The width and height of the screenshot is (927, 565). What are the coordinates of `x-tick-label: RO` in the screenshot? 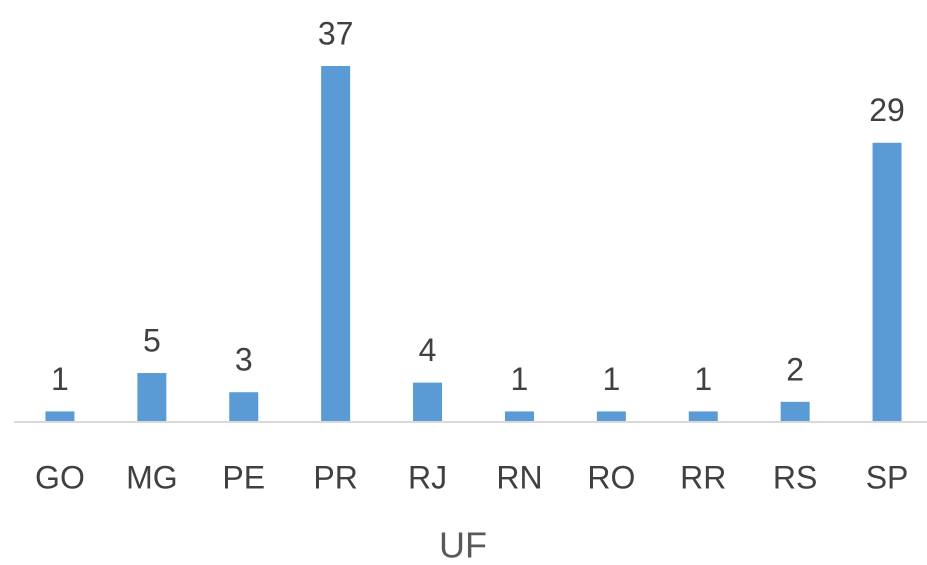 It's located at (611, 477).